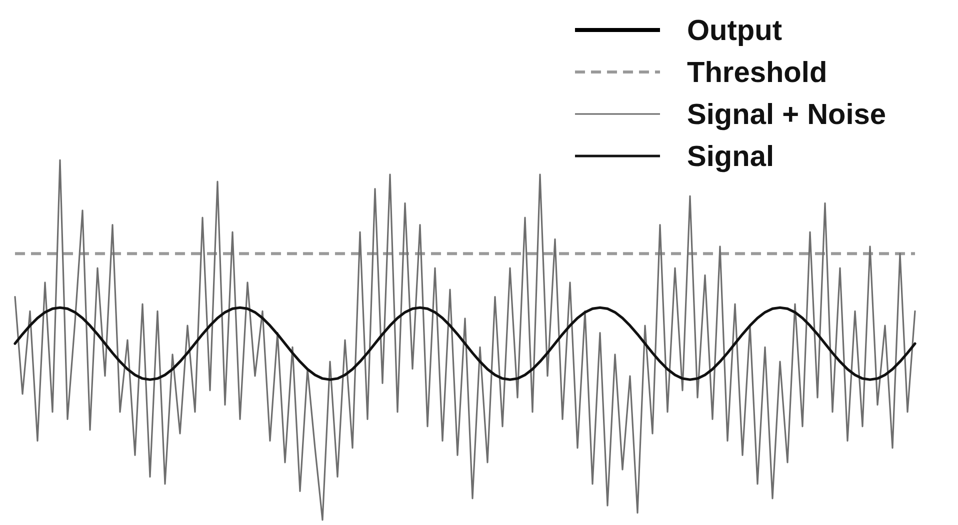  What do you see at coordinates (730, 157) in the screenshot?
I see `legend-label: Signal` at bounding box center [730, 157].